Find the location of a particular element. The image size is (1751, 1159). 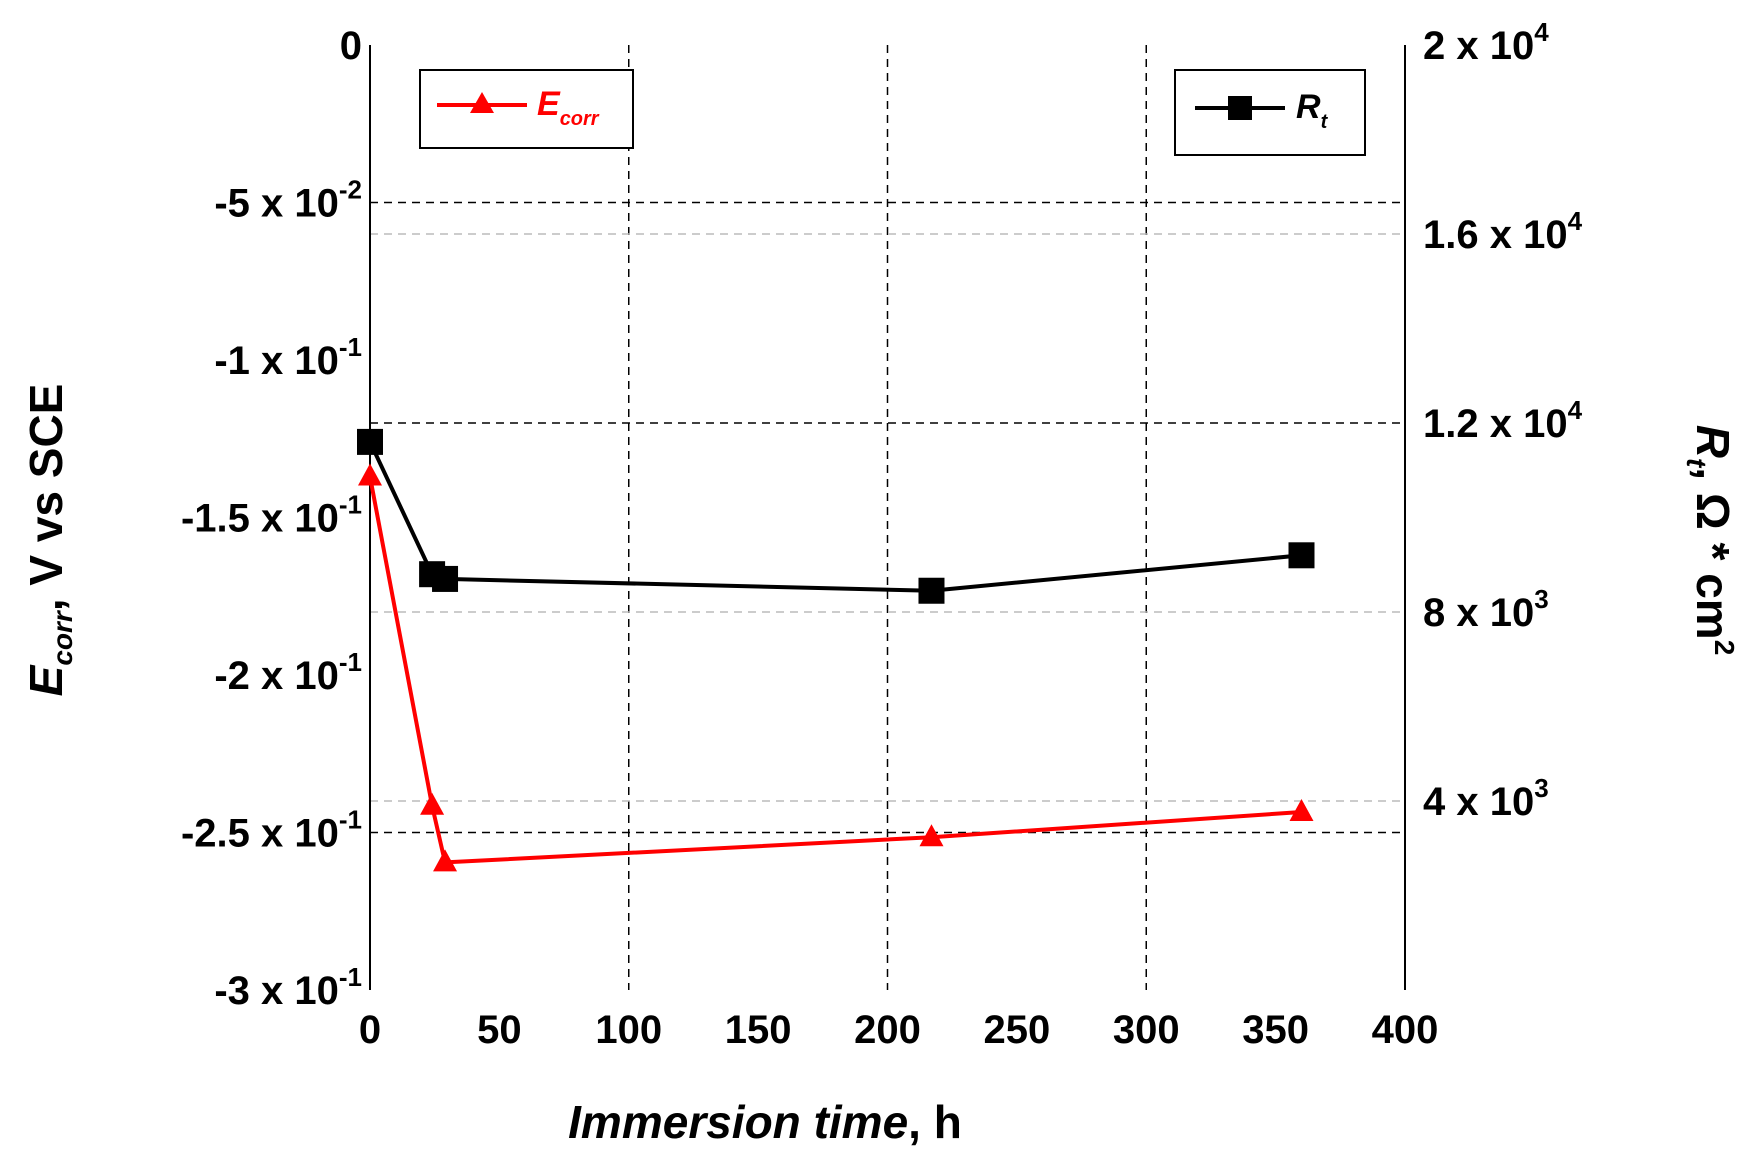

x-tick-label: 200 is located at coordinates (887, 1030).